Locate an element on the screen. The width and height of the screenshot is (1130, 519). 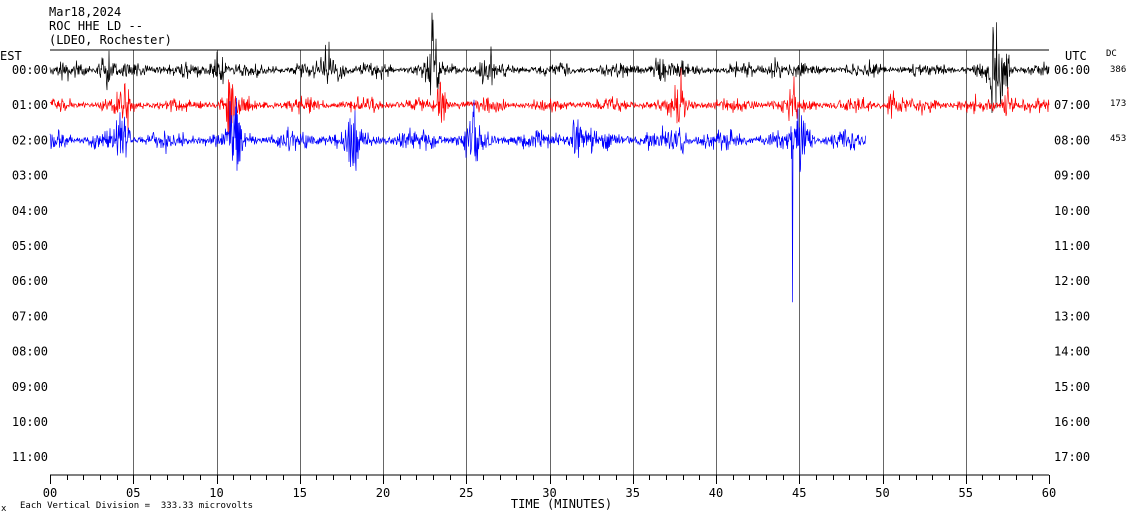
row-label-est: 09:00 is located at coordinates (30, 387).